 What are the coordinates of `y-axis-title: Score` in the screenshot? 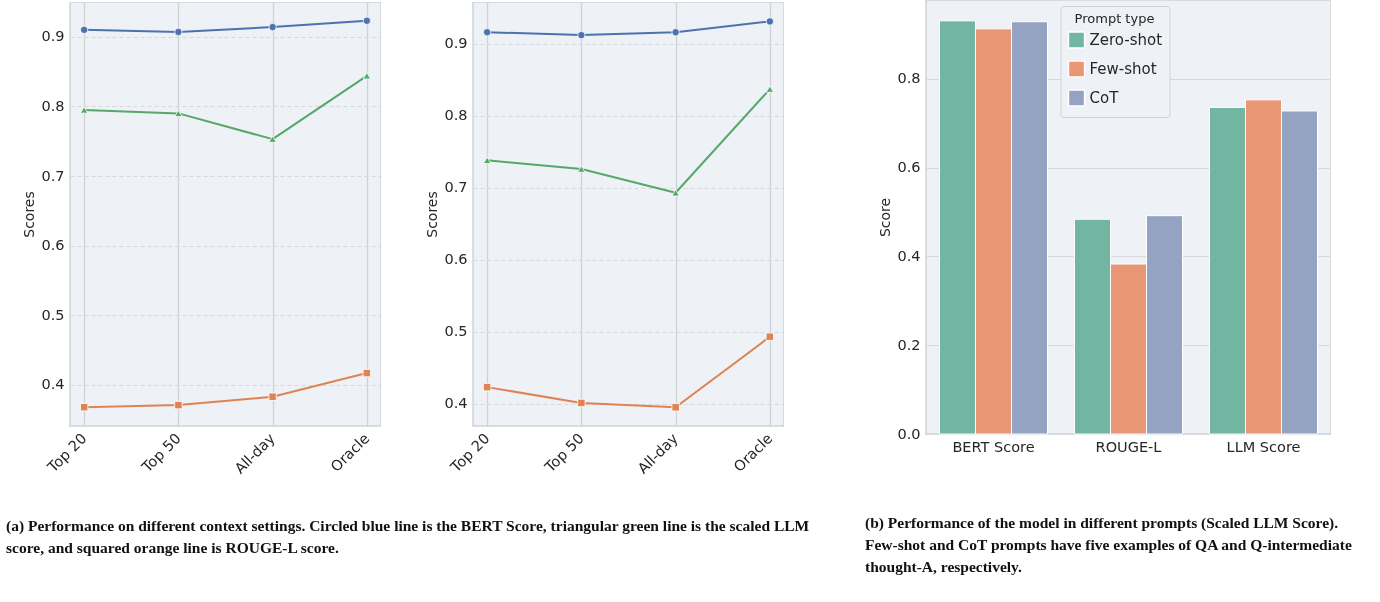 It's located at (885, 217).